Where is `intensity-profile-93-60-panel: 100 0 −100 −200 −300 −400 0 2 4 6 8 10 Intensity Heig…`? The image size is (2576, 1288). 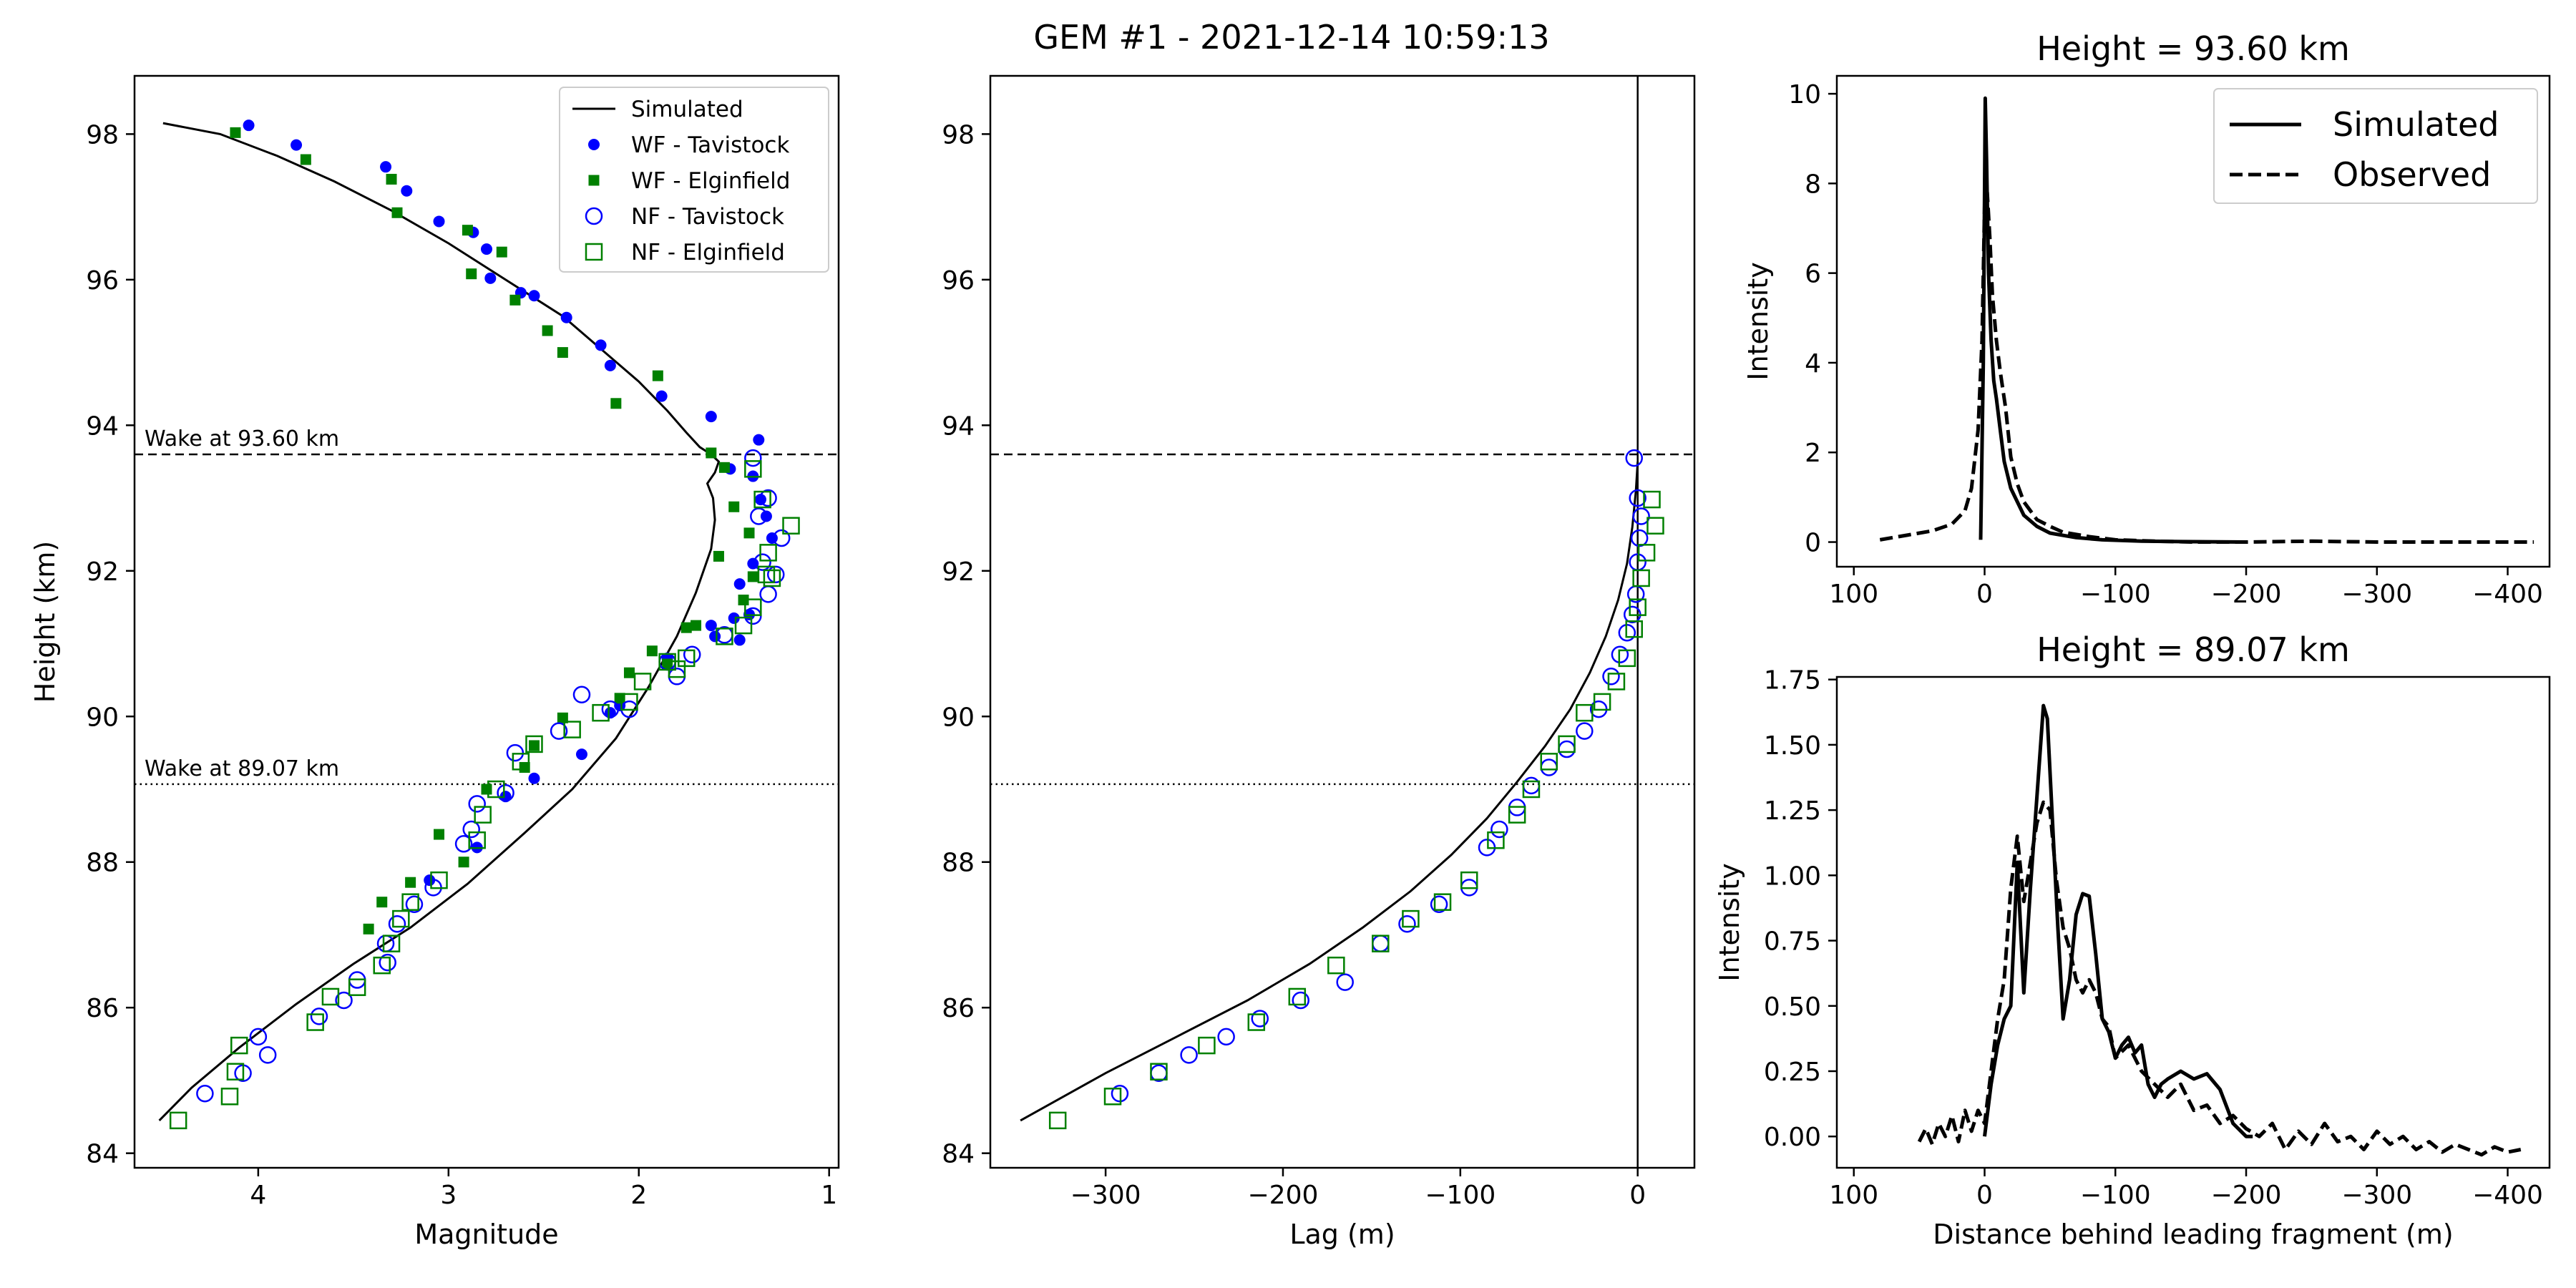 intensity-profile-93-60-panel: 100 0 −100 −200 −300 −400 0 2 4 6 8 10 Intensity Heig… is located at coordinates (2146, 319).